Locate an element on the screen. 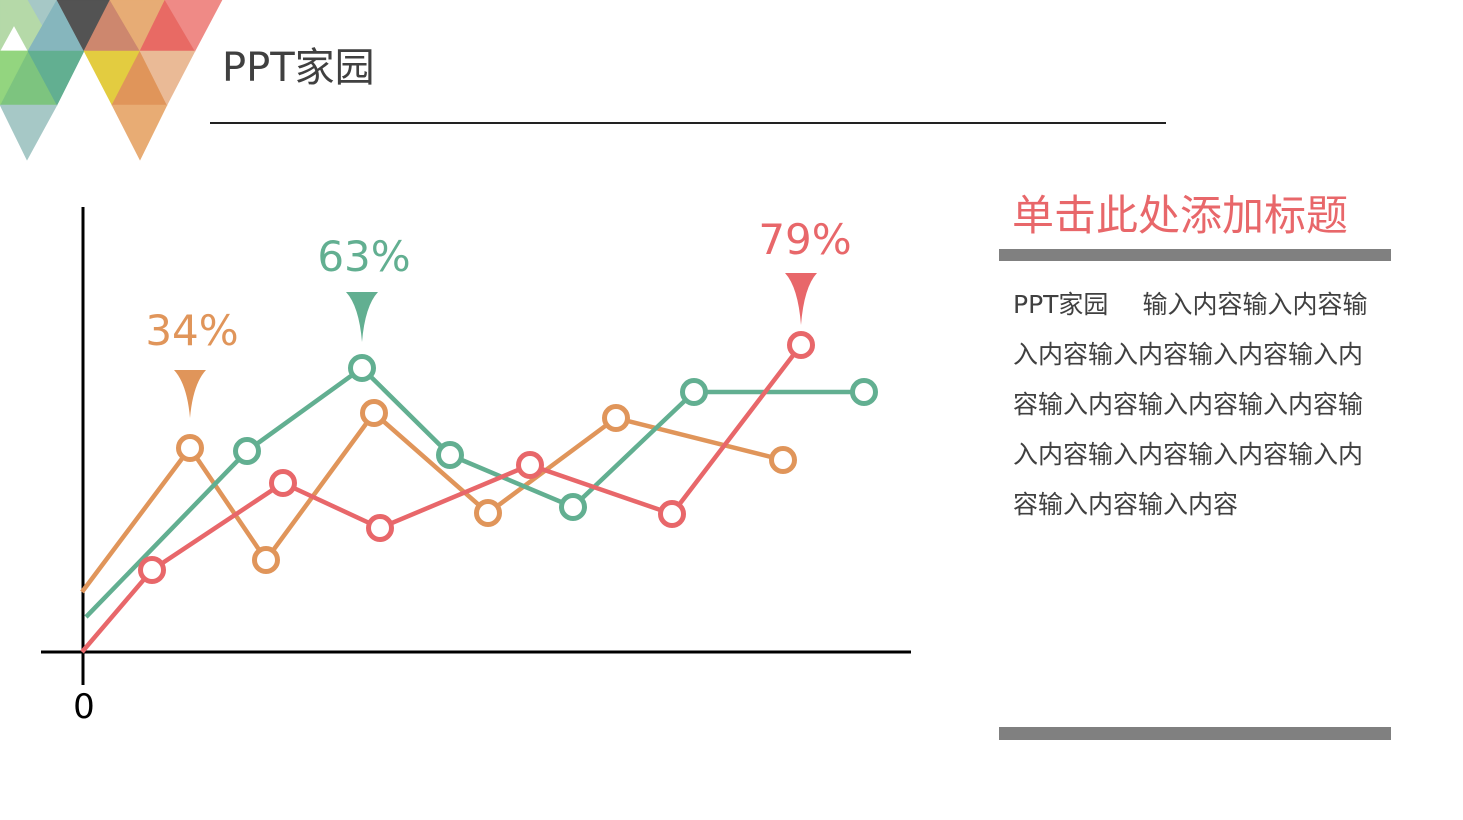 The width and height of the screenshot is (1463, 820). callout-value-label: 34% is located at coordinates (191, 330).